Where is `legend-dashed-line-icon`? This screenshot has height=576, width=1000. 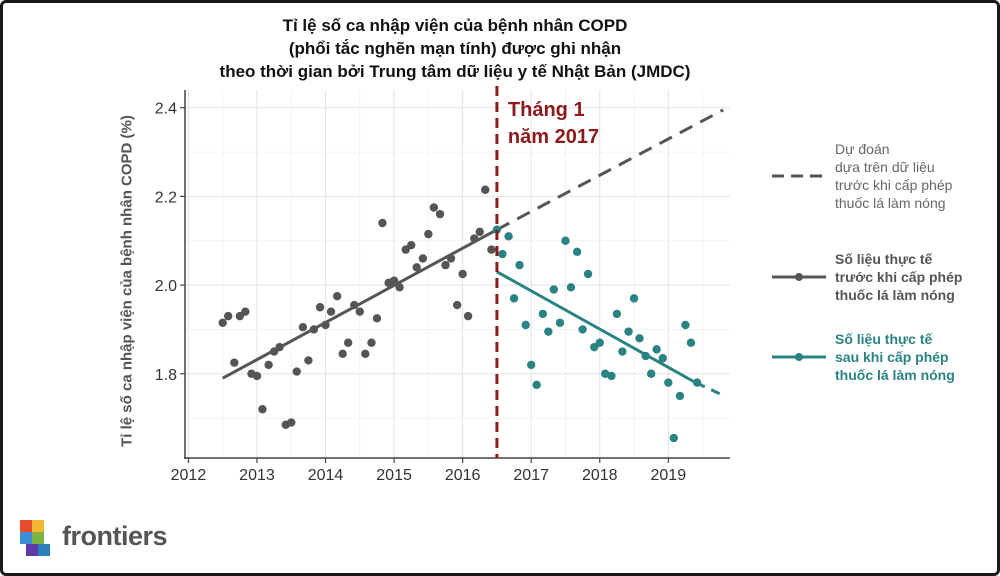 legend-dashed-line-icon is located at coordinates (799, 176).